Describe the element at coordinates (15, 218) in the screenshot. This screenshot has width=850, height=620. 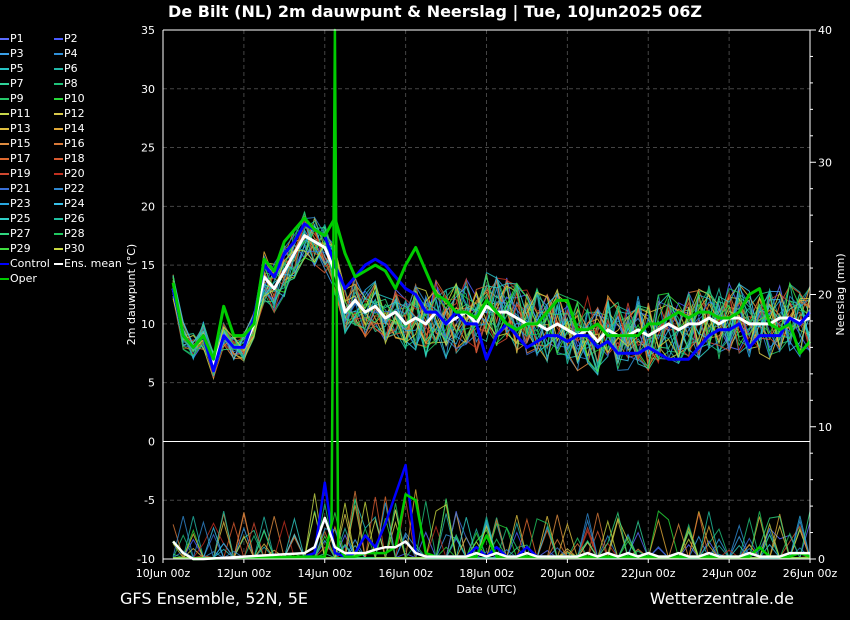
I see `legend-item: P25` at that location.